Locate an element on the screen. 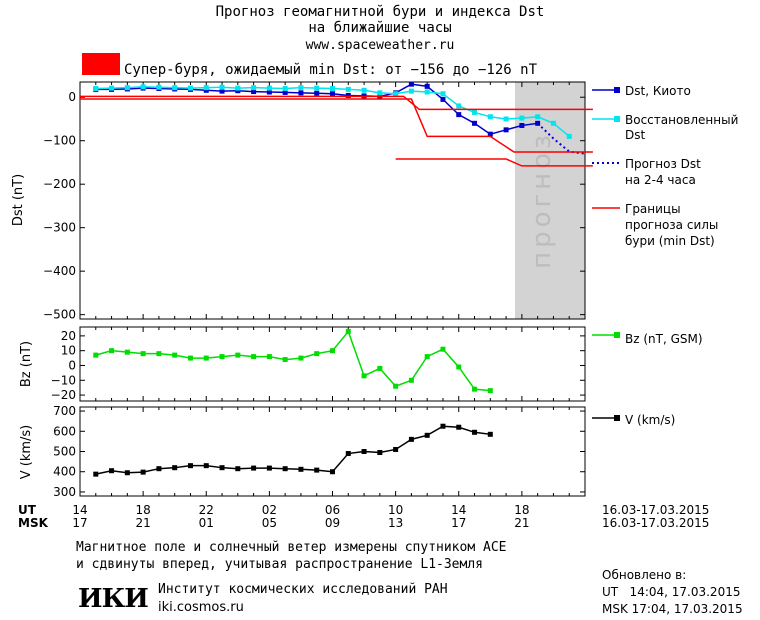 This screenshot has width=760, height=620. msk-tick-label: 17 is located at coordinates (79, 523).